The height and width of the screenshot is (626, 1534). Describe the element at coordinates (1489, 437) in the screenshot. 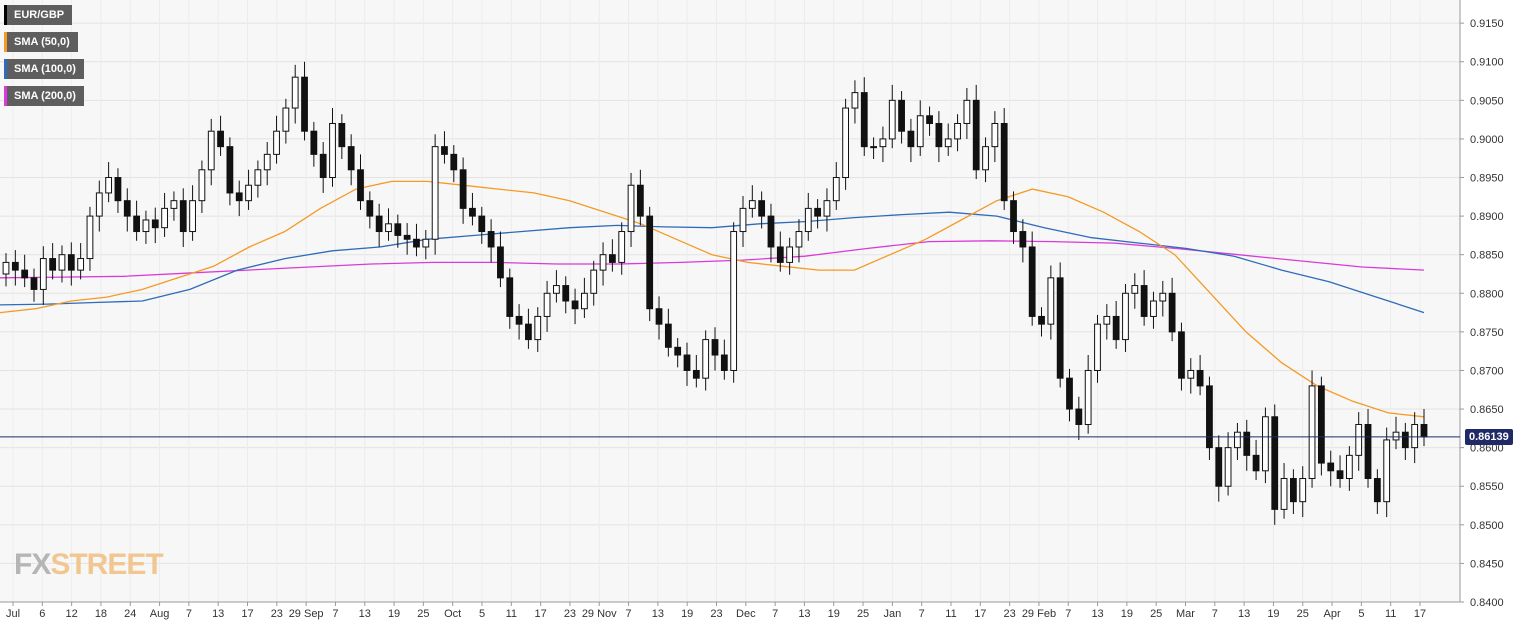

I see `current-price-tag: 0.86139` at that location.